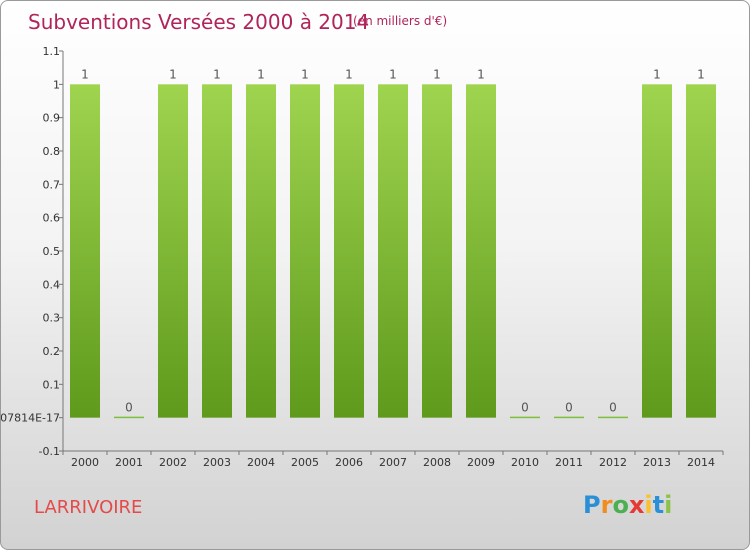  What do you see at coordinates (261, 462) in the screenshot?
I see `x-tick-label-2004: 2004` at bounding box center [261, 462].